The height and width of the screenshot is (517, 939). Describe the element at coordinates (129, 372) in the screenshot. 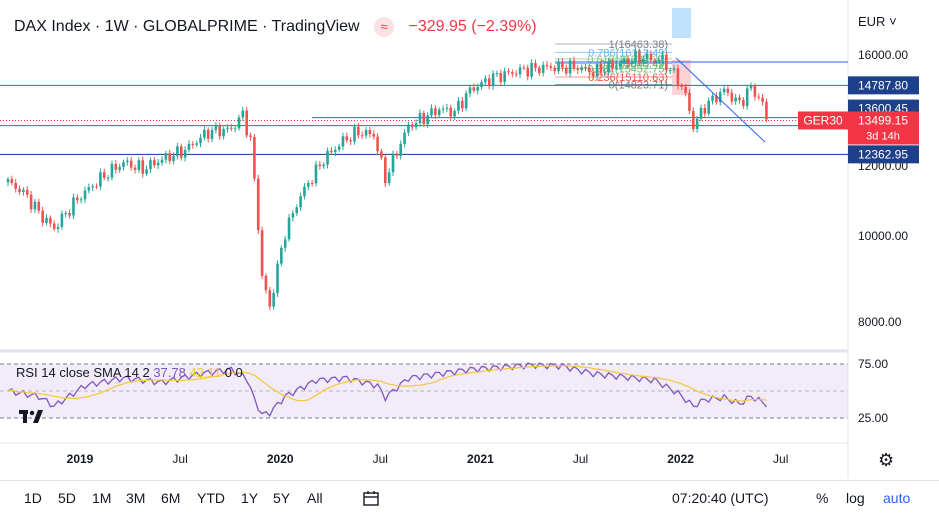

I see `rsi-header: RSI 14 close SMA 14 2 37.78 42.11 0 0` at that location.